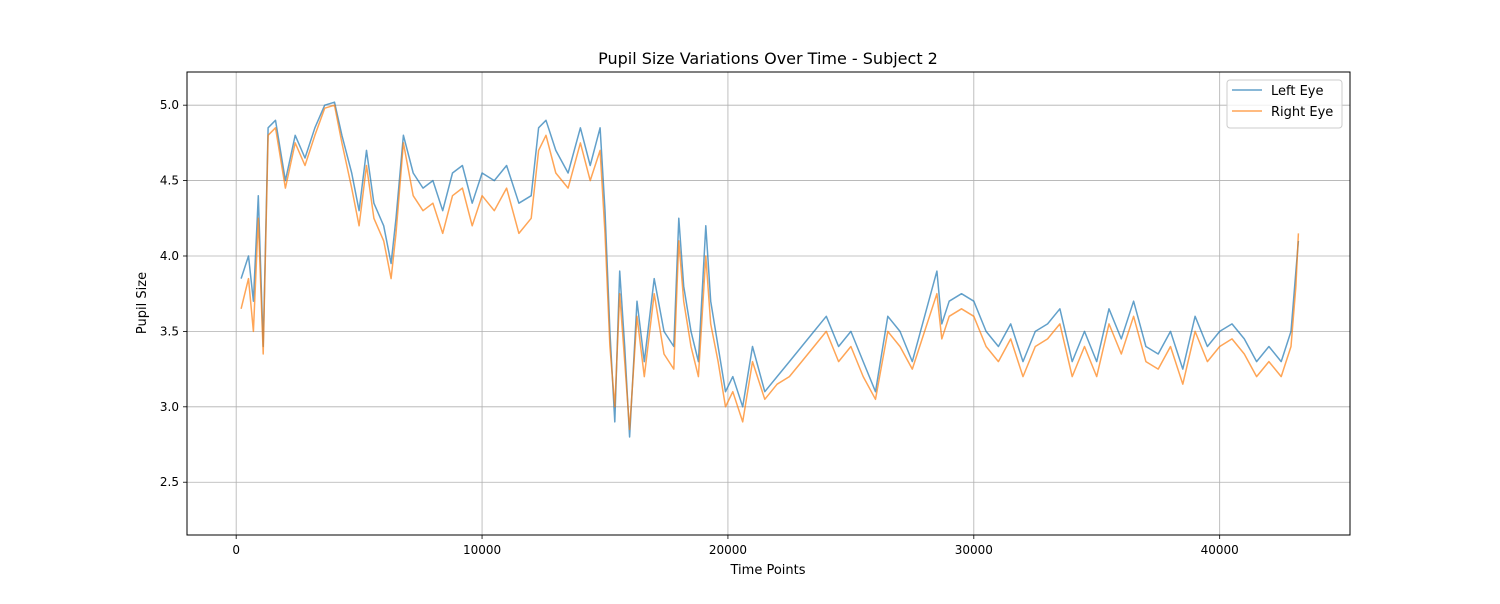 The width and height of the screenshot is (1500, 604). What do you see at coordinates (169, 482) in the screenshot?
I see `y-tick-label: 2.5` at bounding box center [169, 482].